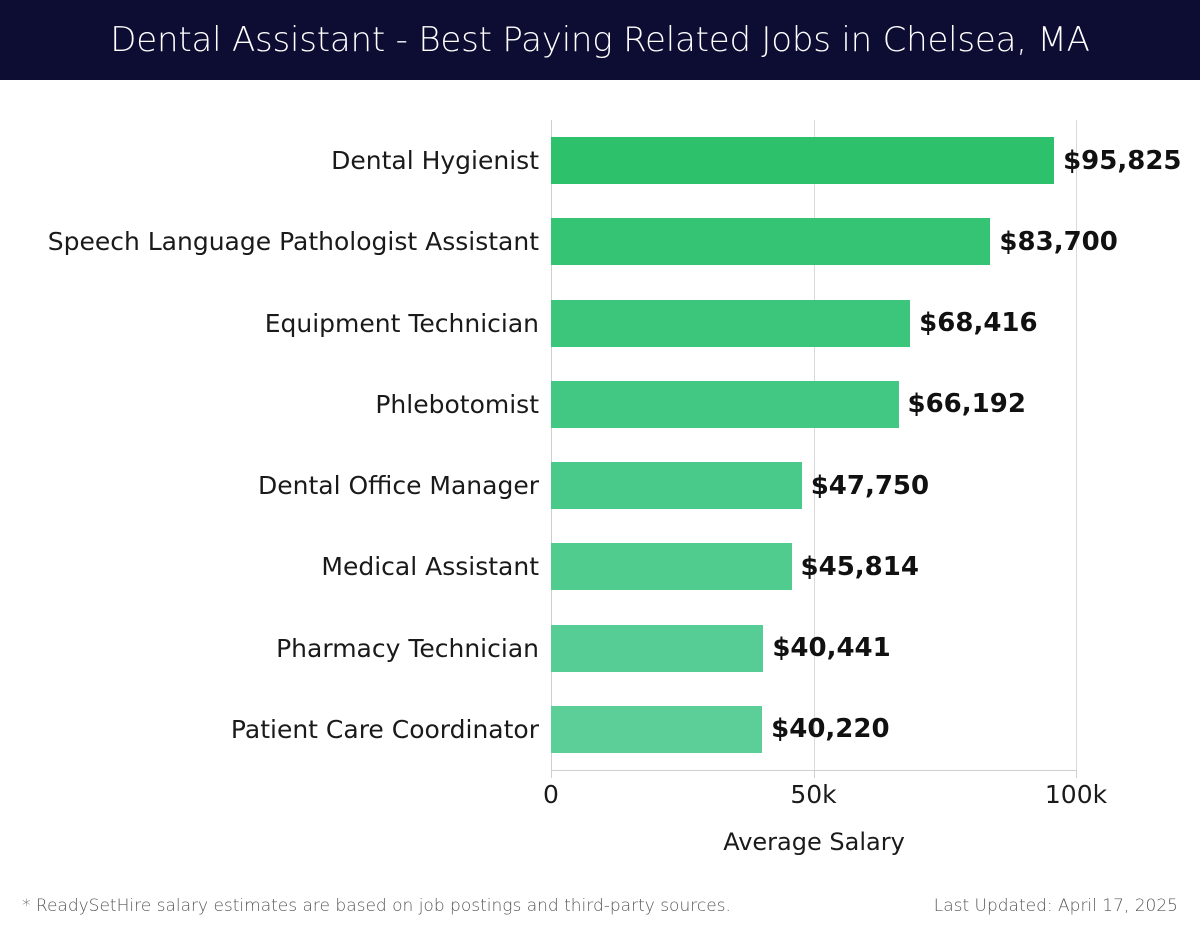  What do you see at coordinates (293, 242) in the screenshot?
I see `bar-category-label: Speech Language Pathologist Assistant` at bounding box center [293, 242].